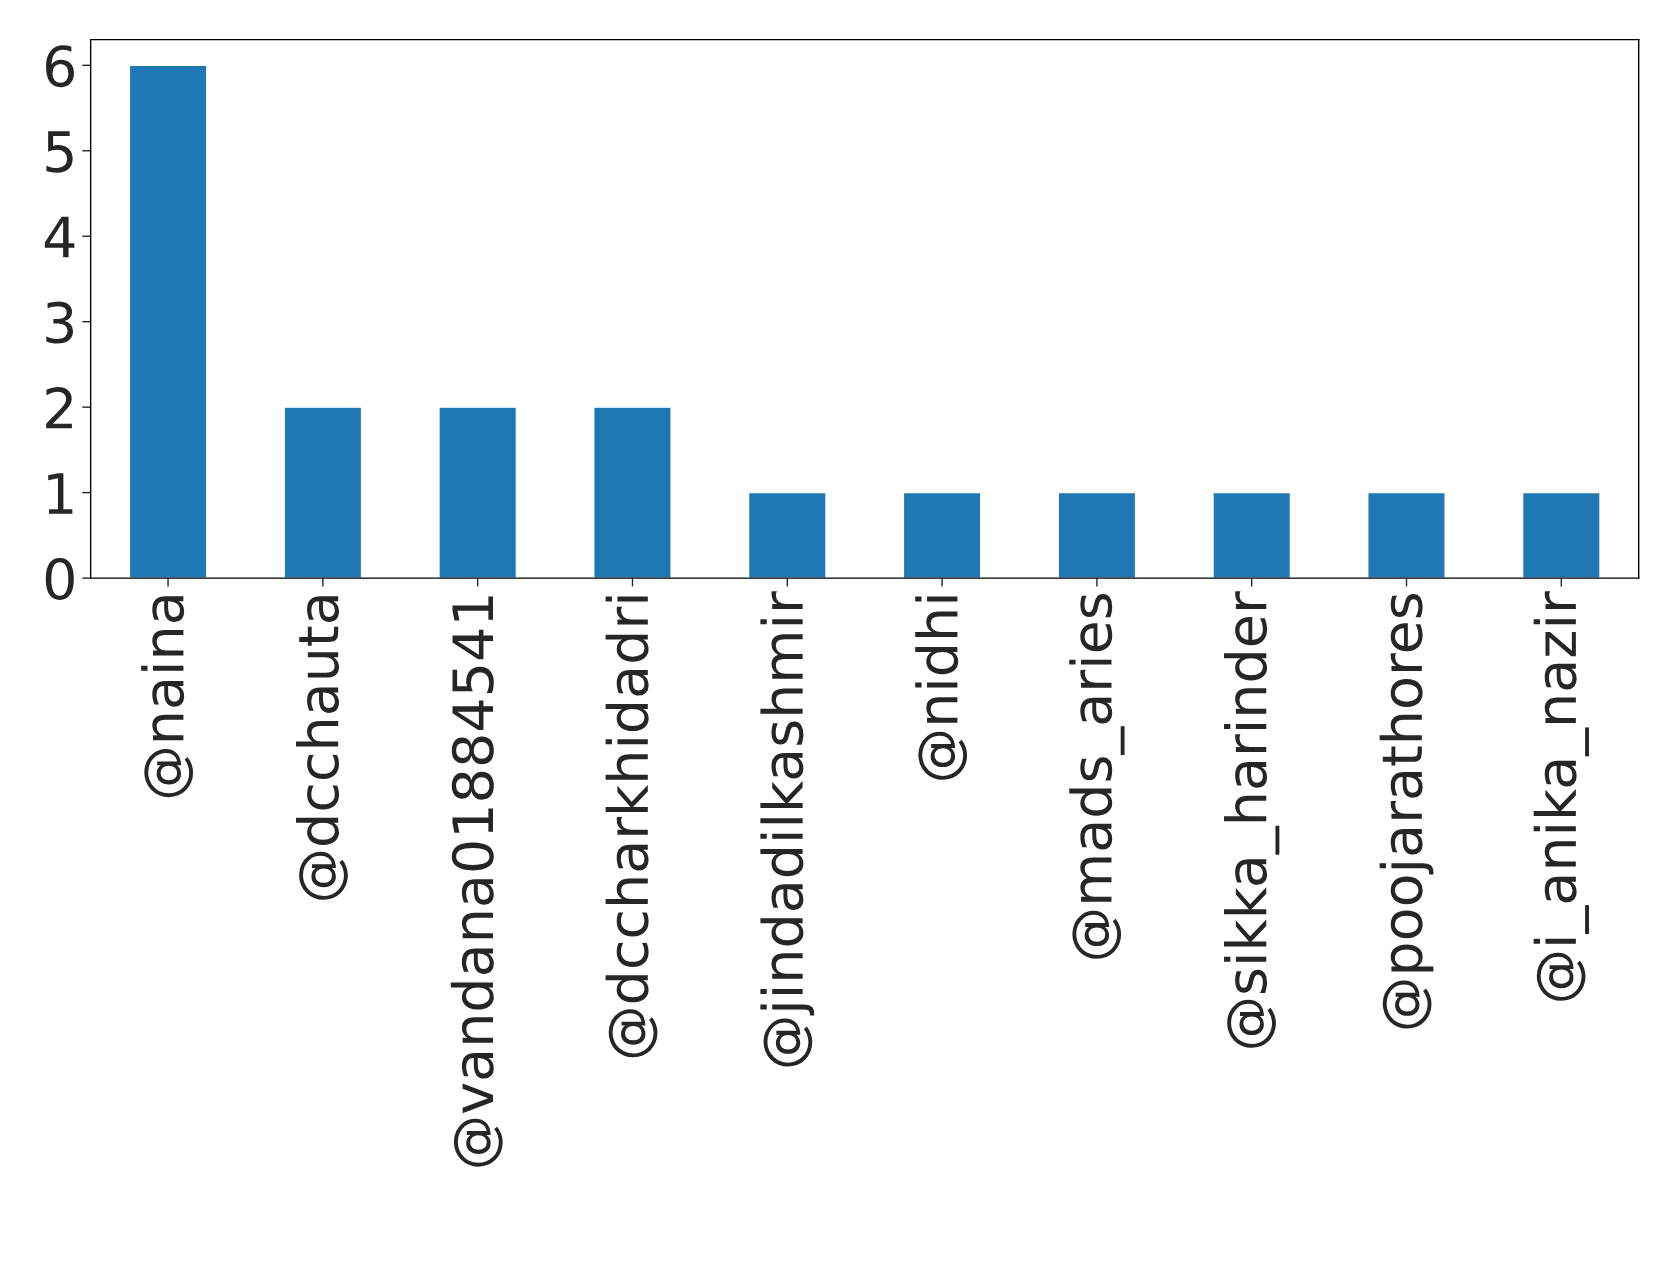 This screenshot has width=1679, height=1279. Describe the element at coordinates (59, 578) in the screenshot. I see `y-tick-label: 0` at that location.